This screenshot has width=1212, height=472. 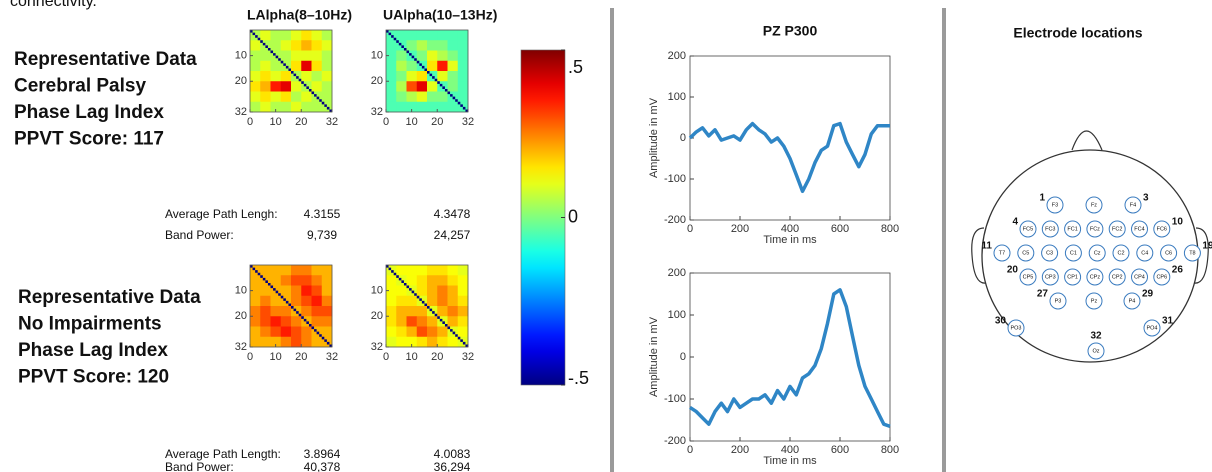 What do you see at coordinates (322, 235) in the screenshot?
I see `stat-value: 9,739` at bounding box center [322, 235].